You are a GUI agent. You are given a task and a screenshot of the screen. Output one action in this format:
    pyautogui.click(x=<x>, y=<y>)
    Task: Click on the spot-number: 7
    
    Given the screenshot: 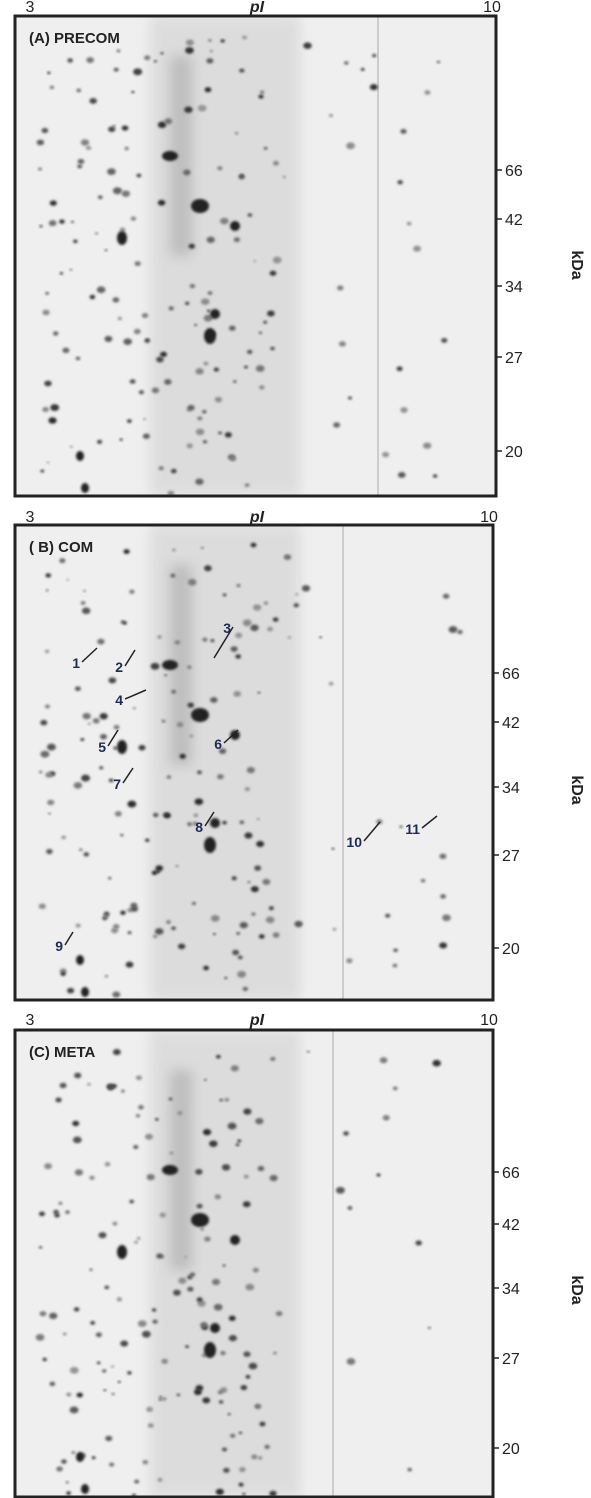 What is the action you would take?
    pyautogui.click(x=117, y=784)
    